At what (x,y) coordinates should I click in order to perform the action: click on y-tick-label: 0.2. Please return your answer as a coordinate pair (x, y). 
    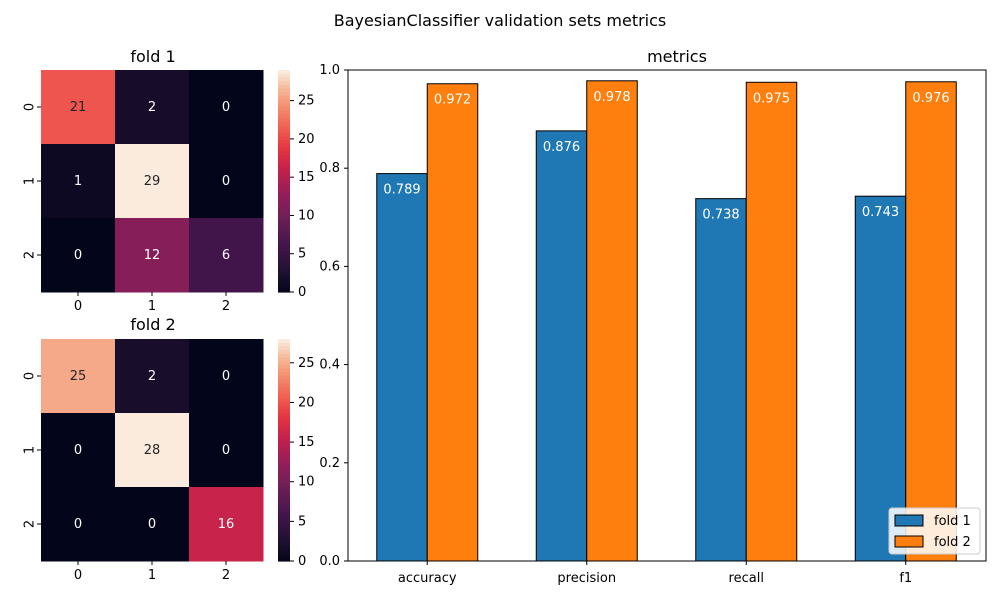
    Looking at the image, I should click on (329, 463).